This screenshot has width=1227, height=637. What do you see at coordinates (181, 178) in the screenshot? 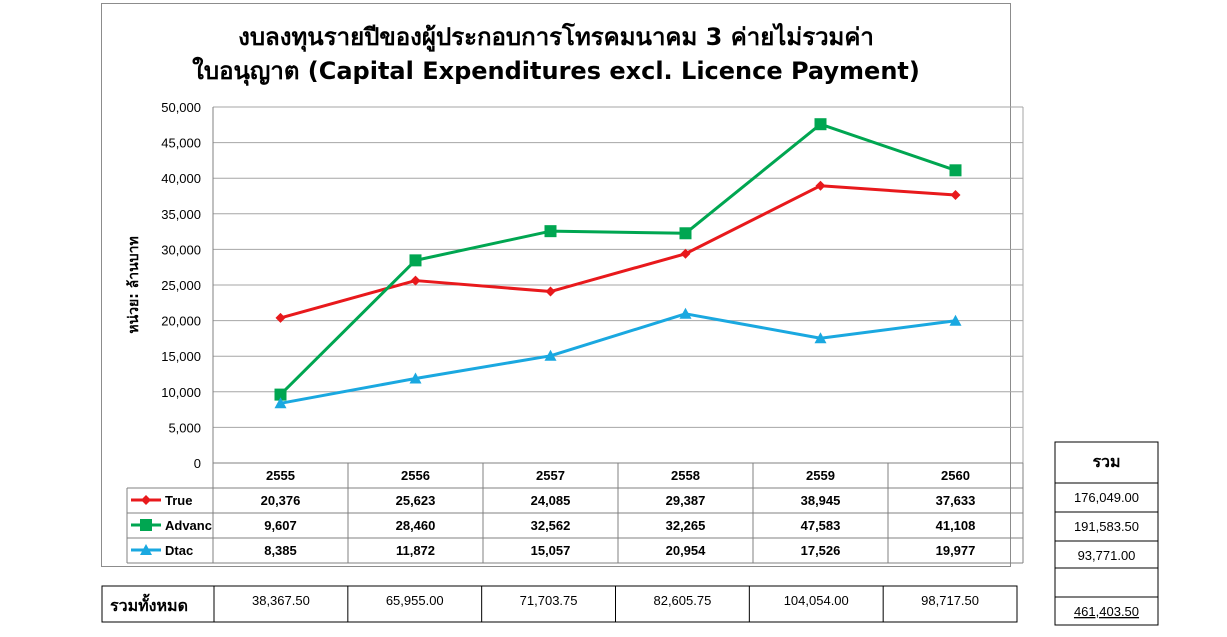
I see `y-tick-label: 40,000` at bounding box center [181, 178].